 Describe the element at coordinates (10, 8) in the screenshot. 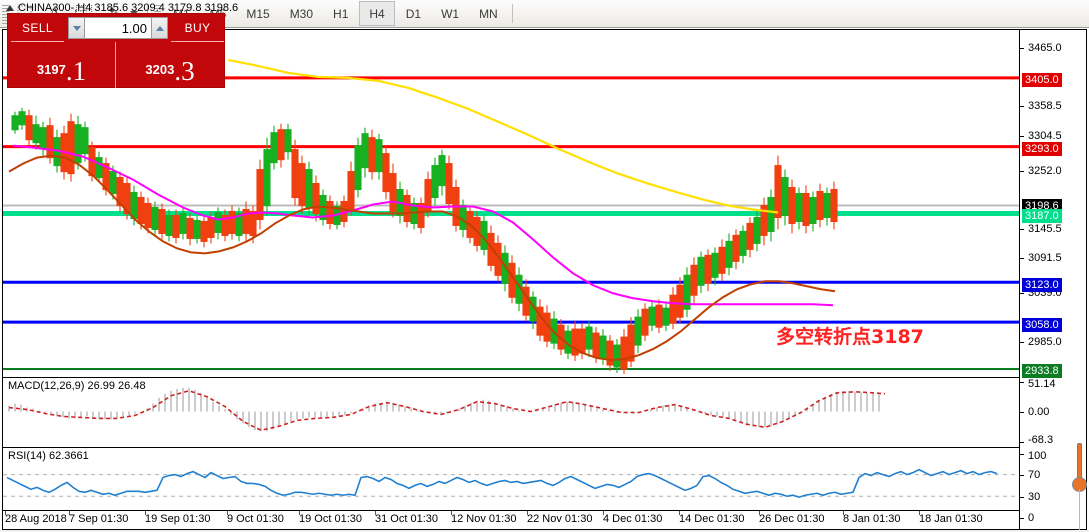

I see `collapse-triangle-icon` at that location.